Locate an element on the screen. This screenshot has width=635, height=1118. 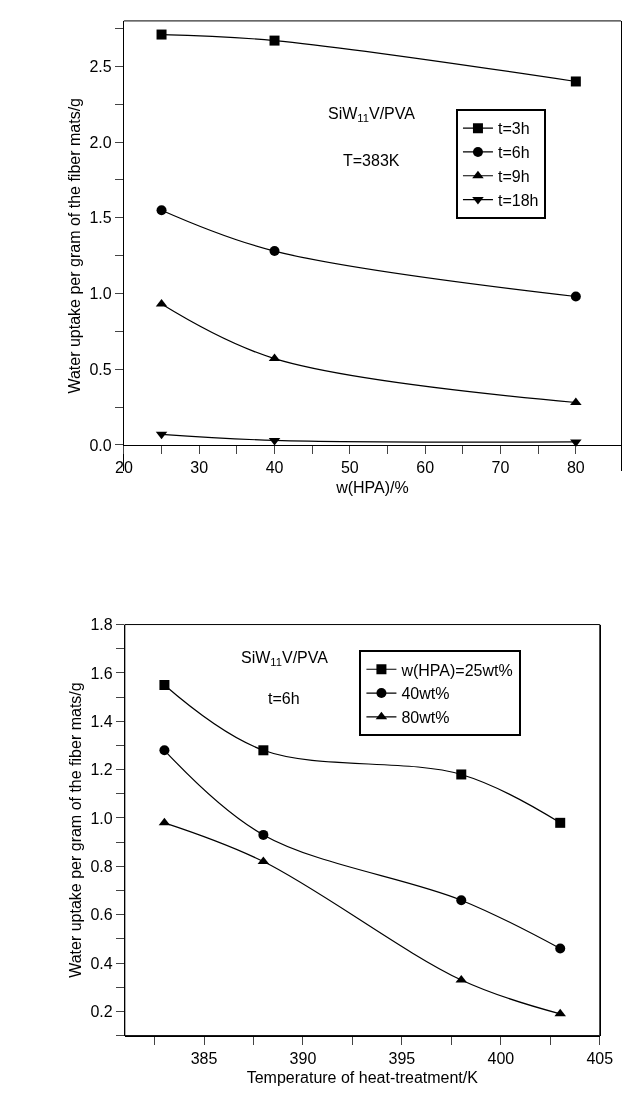
y-tick-label: 0.6 is located at coordinates (101, 915).